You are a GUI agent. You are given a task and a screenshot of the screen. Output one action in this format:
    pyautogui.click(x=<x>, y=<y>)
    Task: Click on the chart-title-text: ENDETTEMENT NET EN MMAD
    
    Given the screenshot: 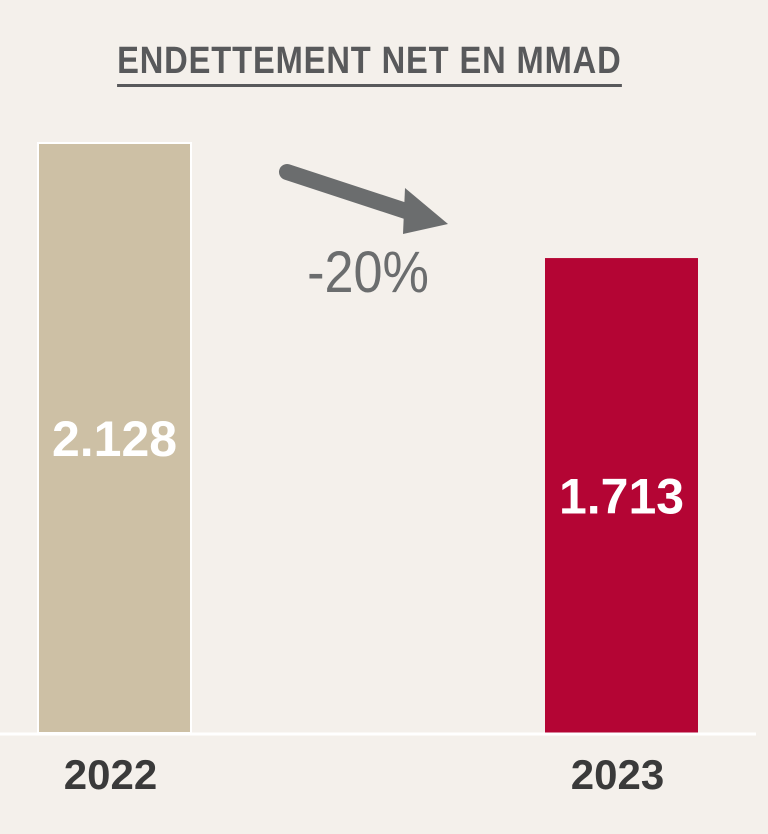 What is the action you would take?
    pyautogui.click(x=369, y=63)
    